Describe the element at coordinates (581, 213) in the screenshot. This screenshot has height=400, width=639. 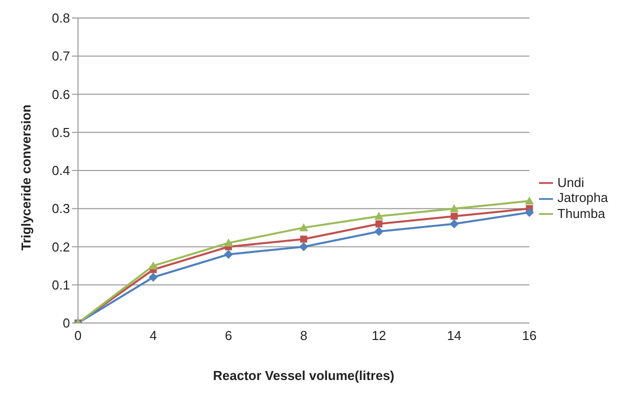
I see `legend-label: Thumba` at that location.